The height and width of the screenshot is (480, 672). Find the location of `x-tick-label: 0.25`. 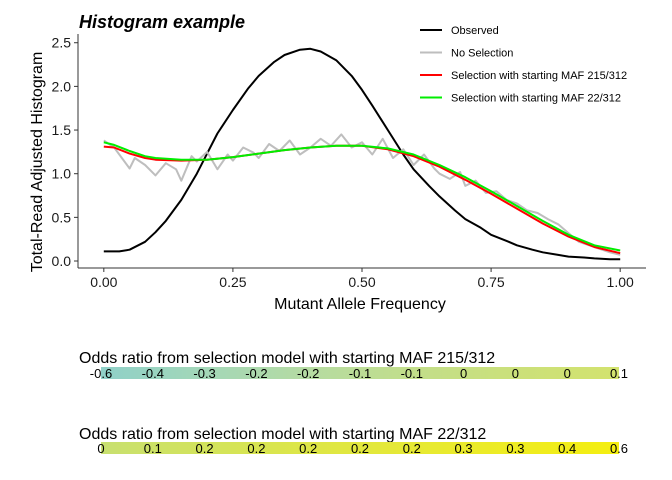

x-tick-label: 0.25 is located at coordinates (232, 282).